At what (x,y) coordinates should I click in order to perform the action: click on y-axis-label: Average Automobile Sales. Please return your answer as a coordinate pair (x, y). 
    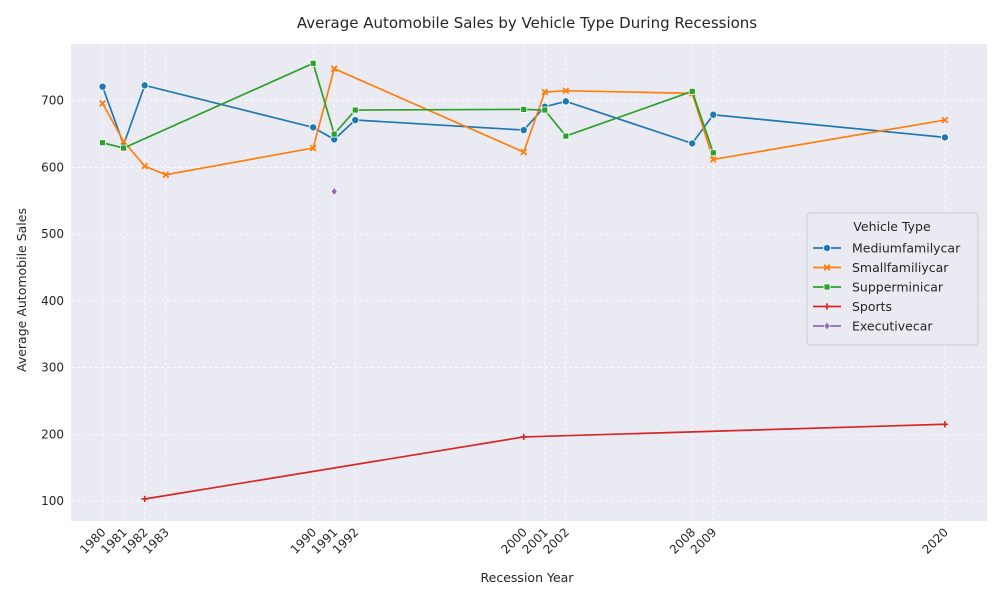
    Looking at the image, I should click on (21, 290).